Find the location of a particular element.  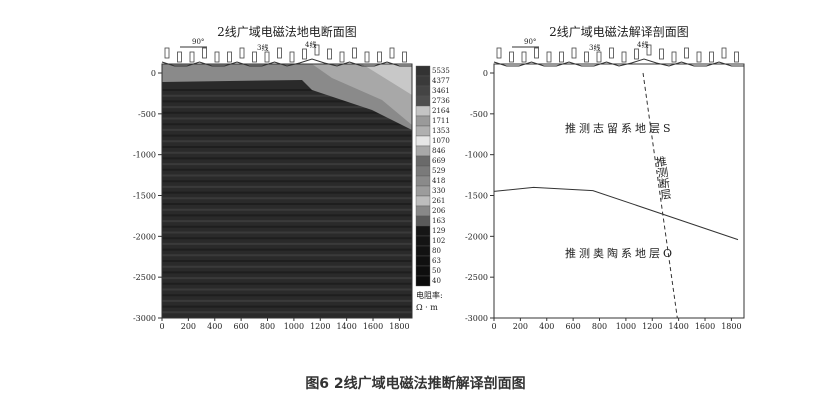

x-tick-label: 1200 is located at coordinates (652, 326).